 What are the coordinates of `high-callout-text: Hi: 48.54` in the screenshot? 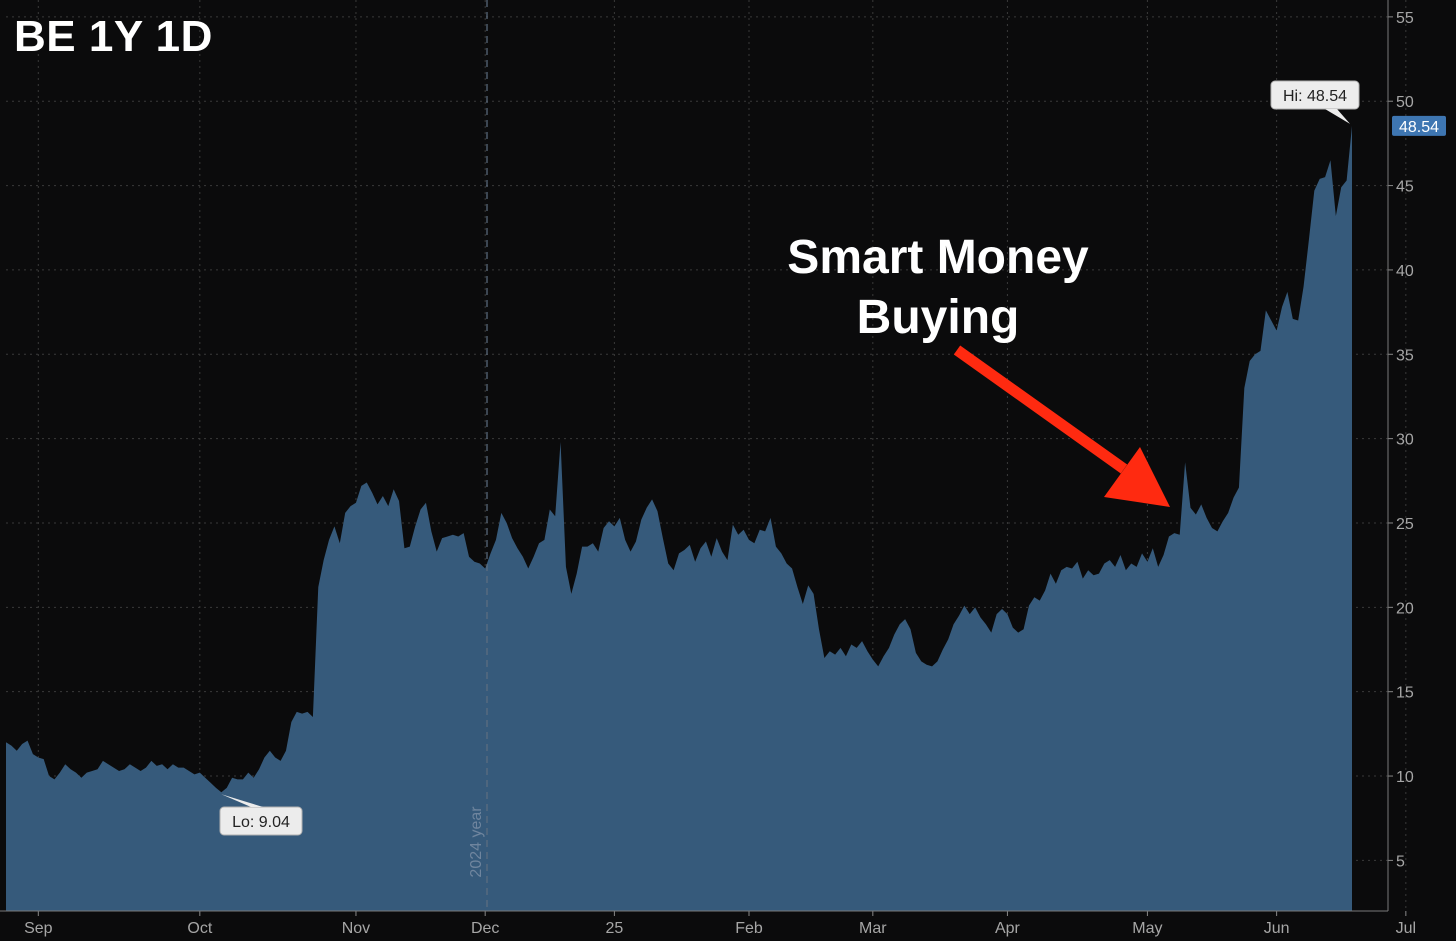 It's located at (1315, 96).